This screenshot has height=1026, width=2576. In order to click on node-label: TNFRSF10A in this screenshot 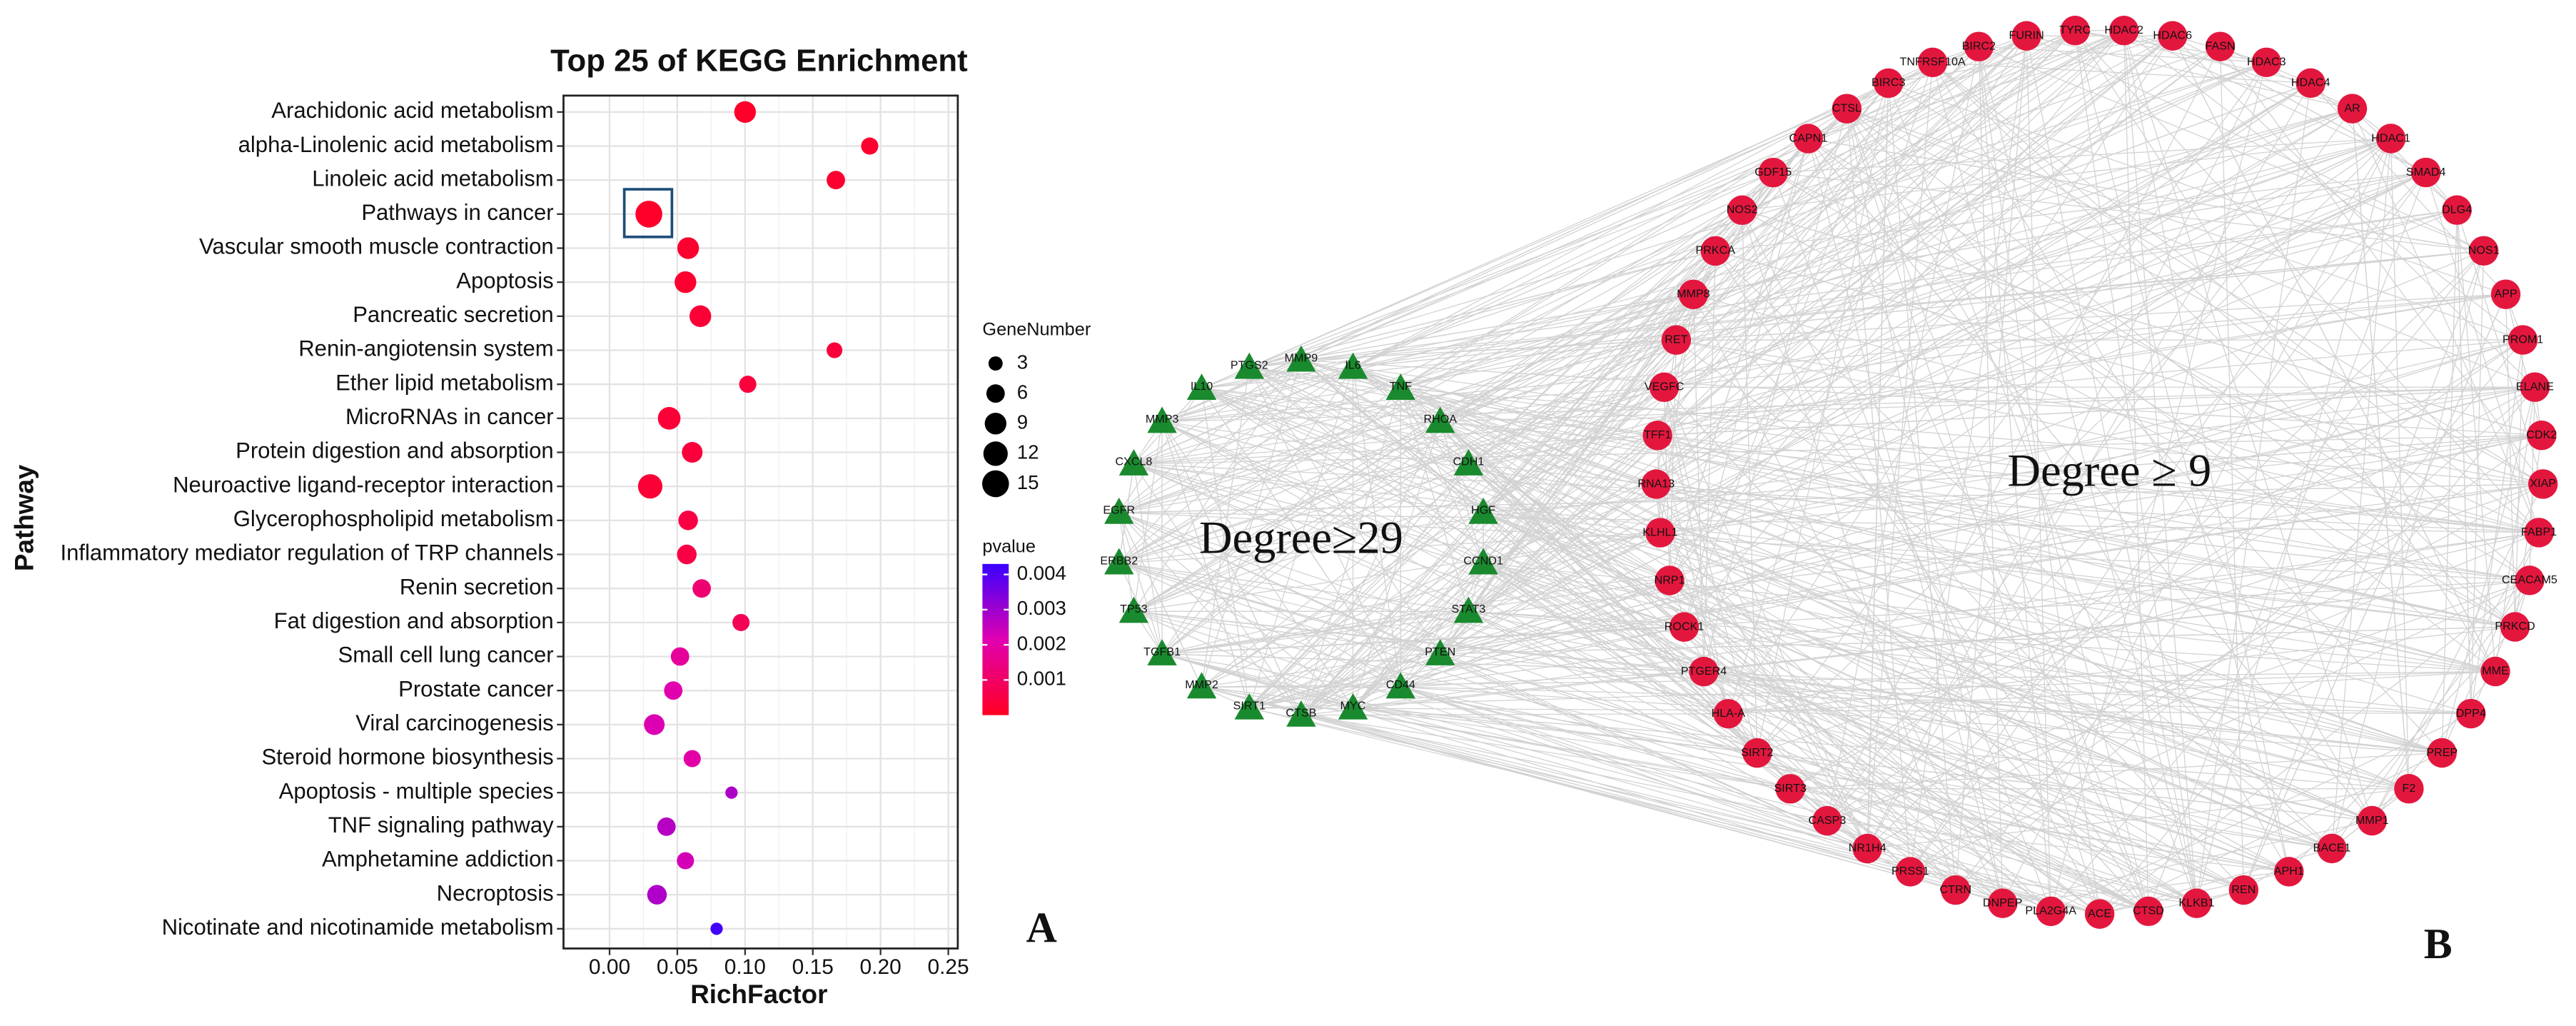, I will do `click(1932, 62)`.